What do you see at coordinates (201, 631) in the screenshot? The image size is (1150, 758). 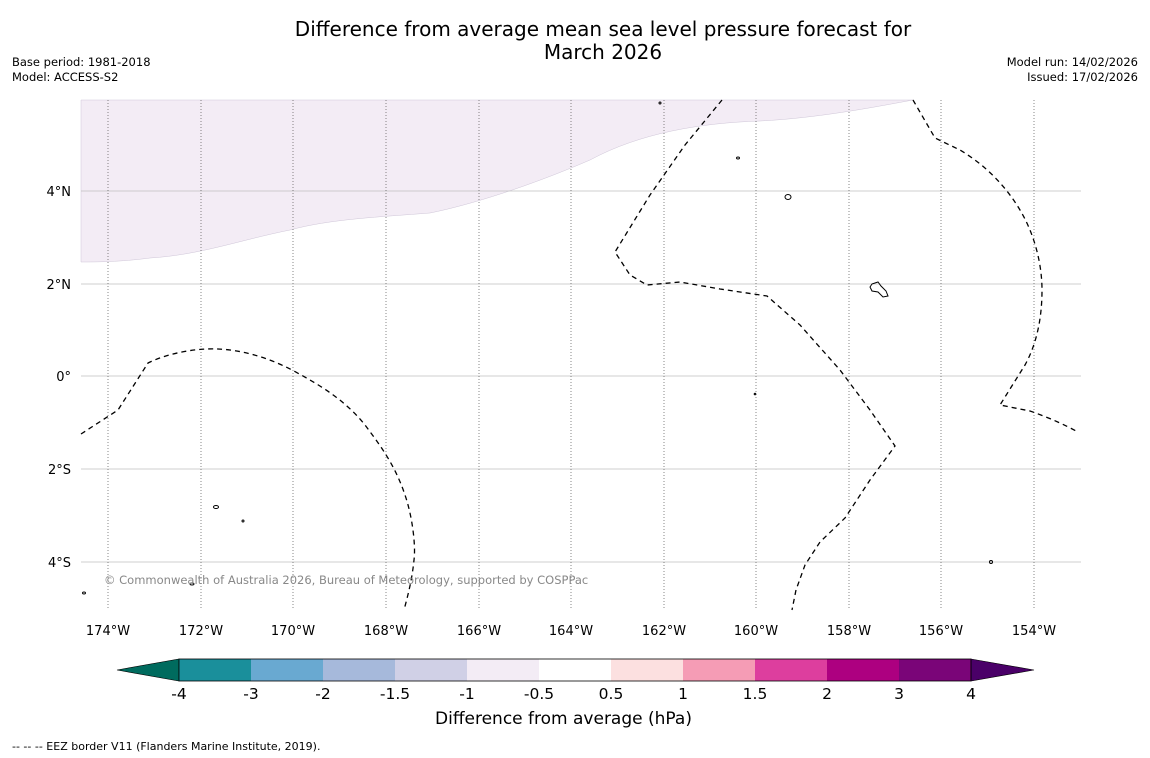 I see `lon-label: 172°W` at bounding box center [201, 631].